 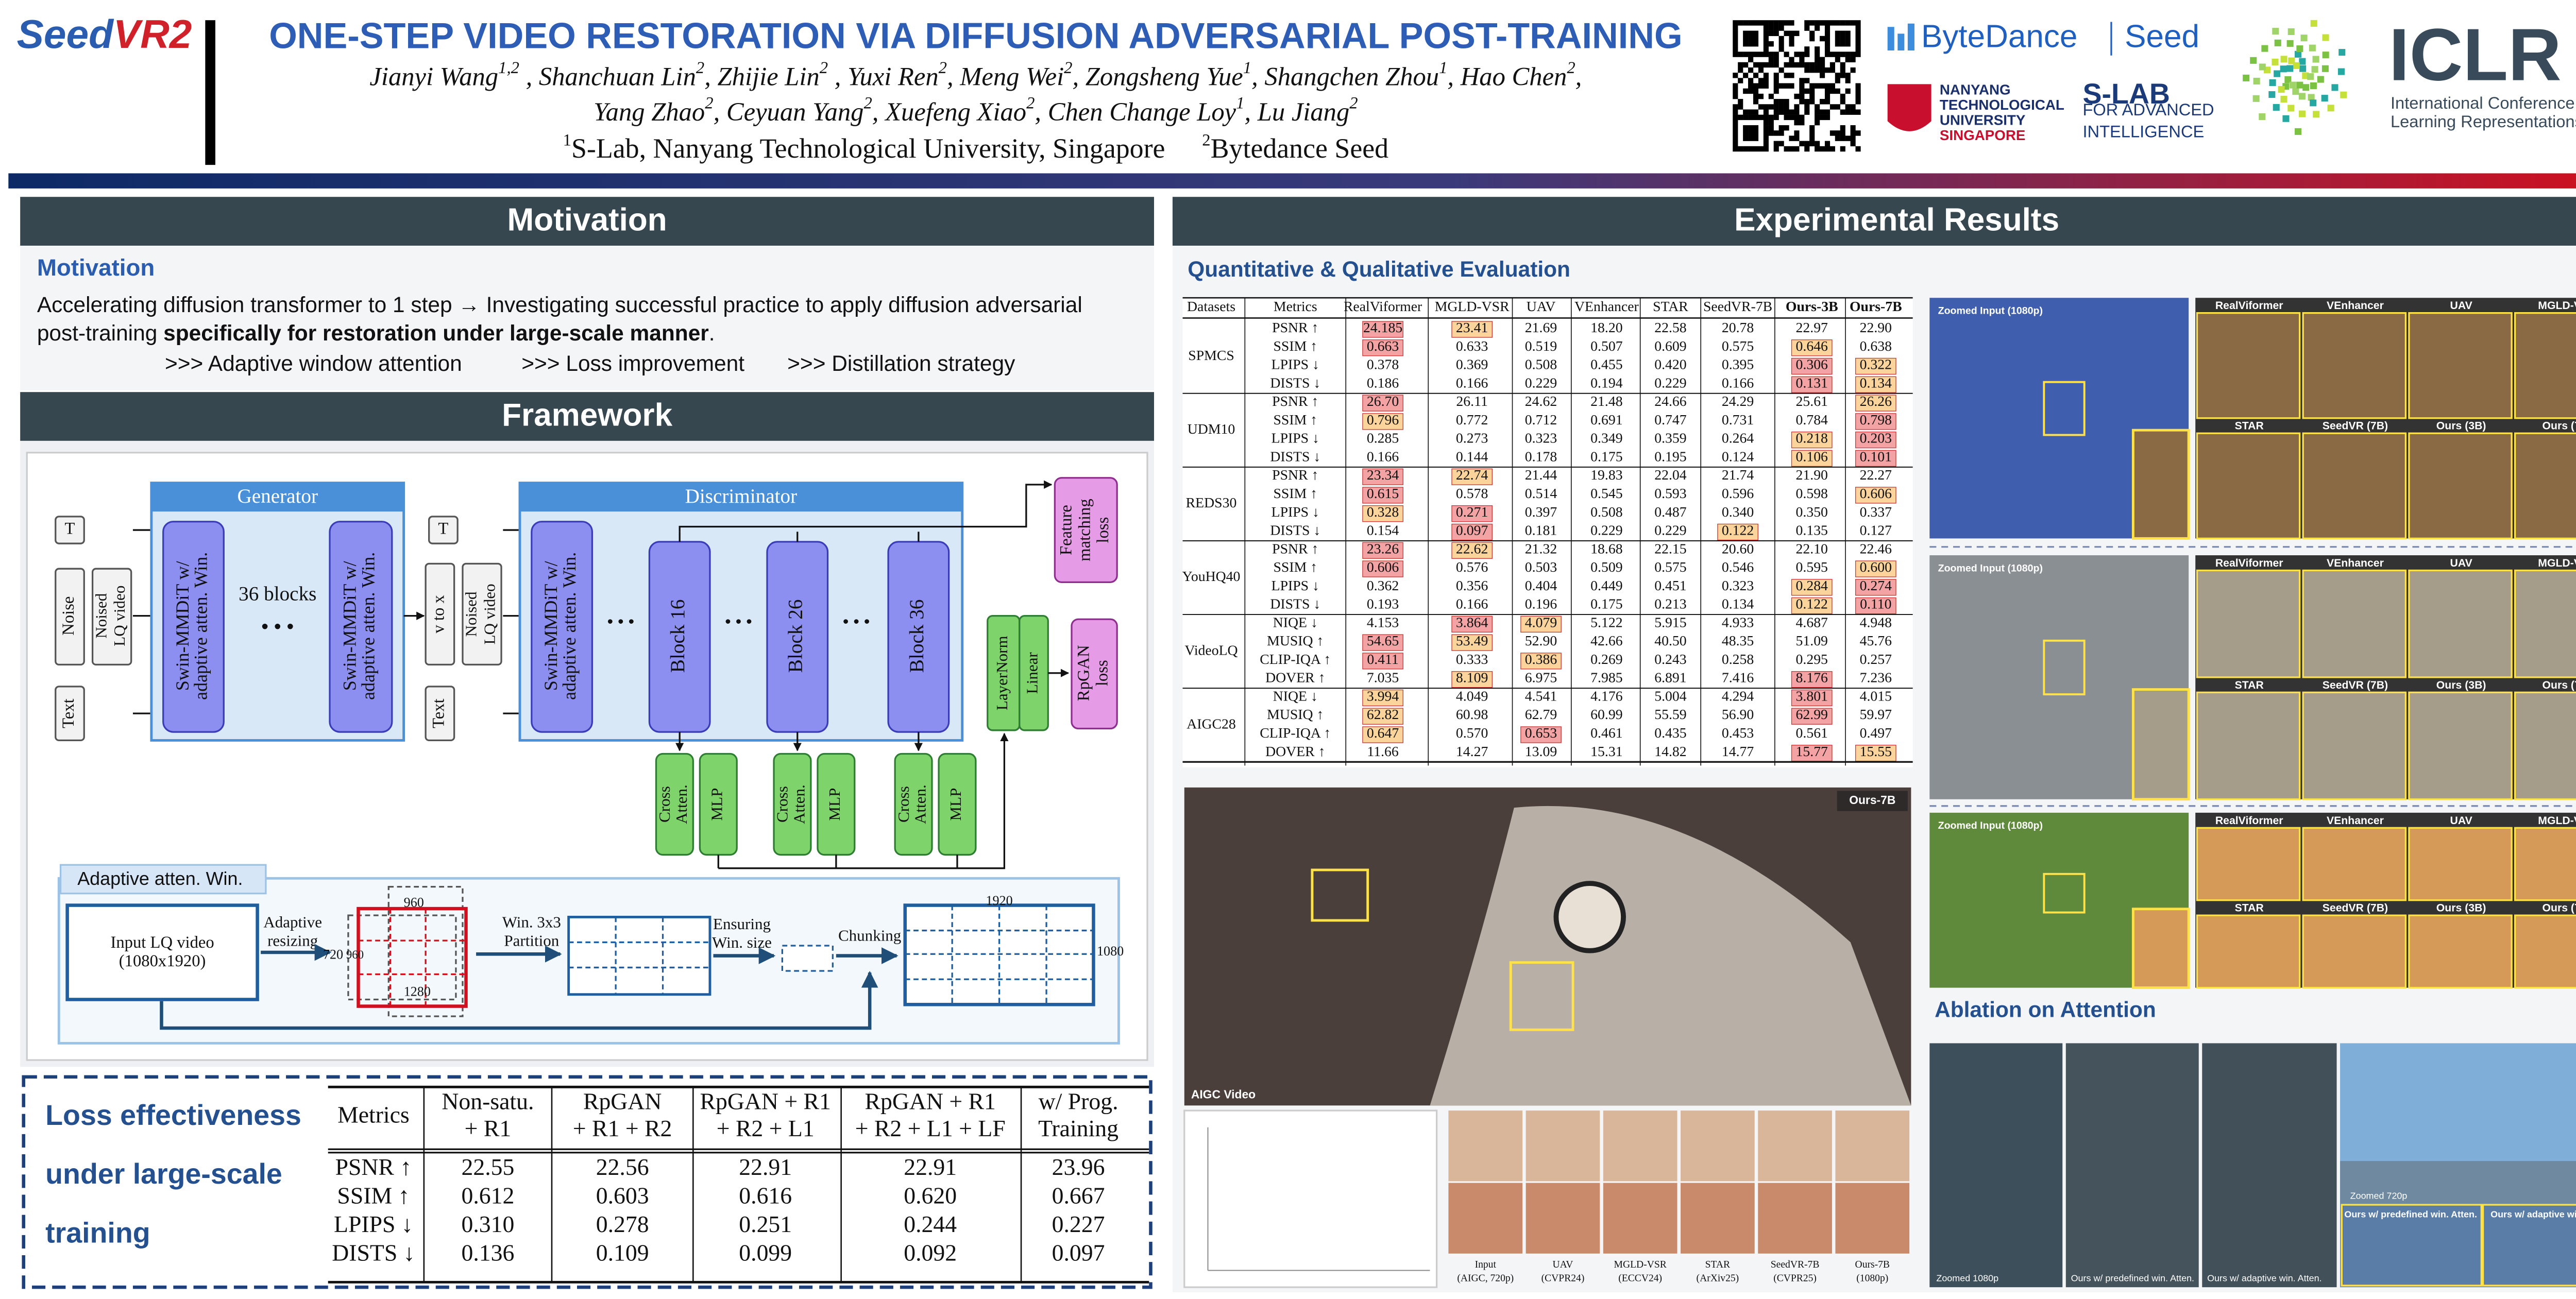 I want to click on method-label: RealViformer, so click(x=2249, y=306).